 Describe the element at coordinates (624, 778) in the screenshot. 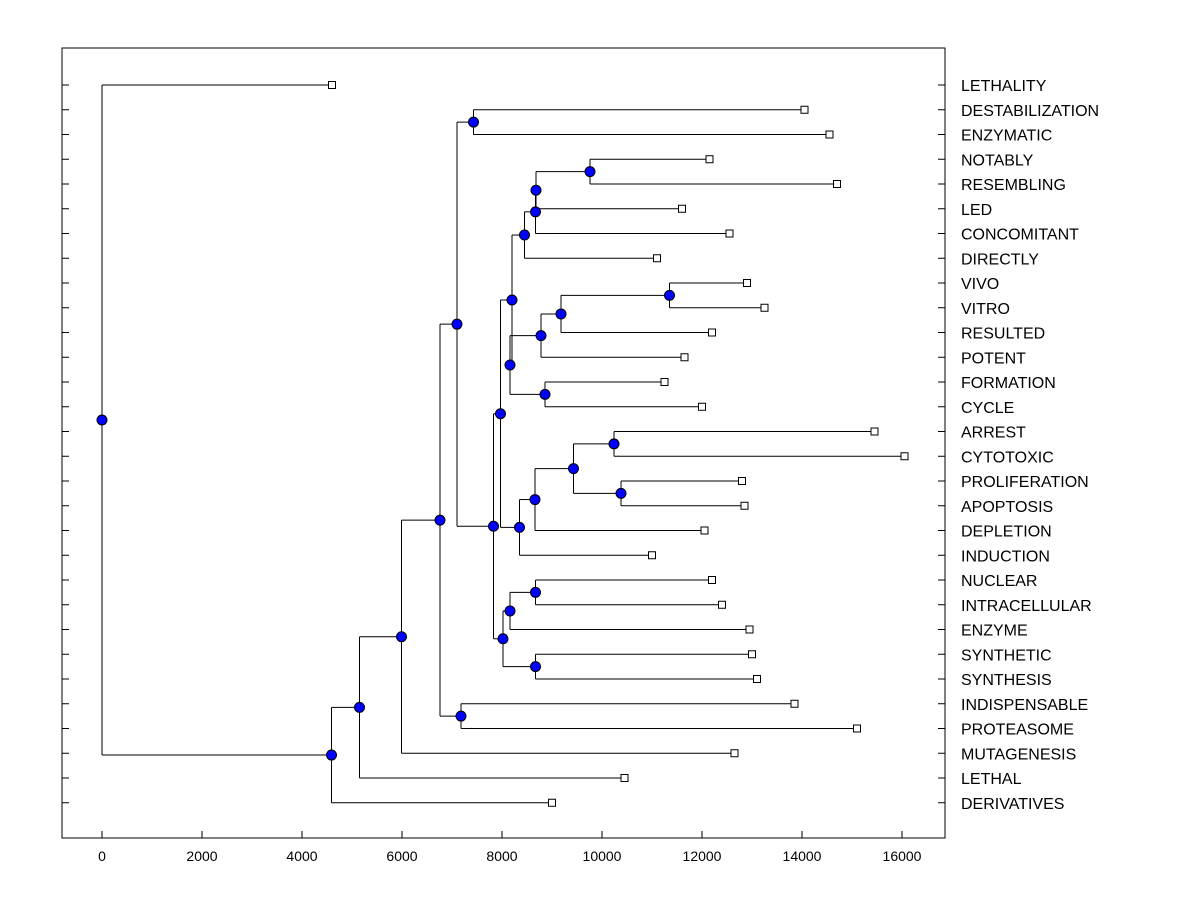

I see `leaf-marker-lethal` at that location.